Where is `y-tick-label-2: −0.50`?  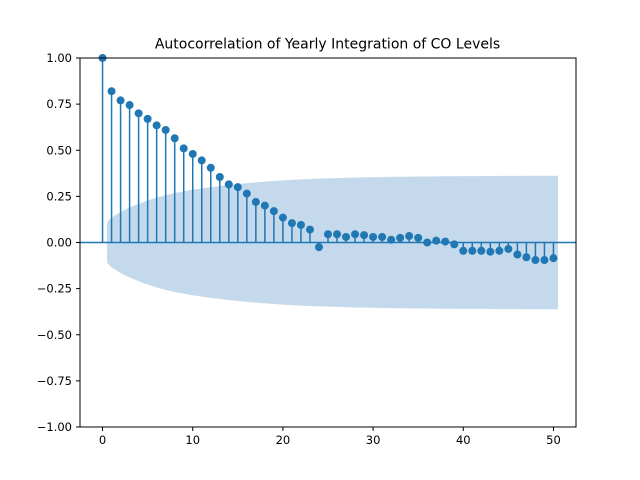 y-tick-label-2: −0.50 is located at coordinates (54, 335).